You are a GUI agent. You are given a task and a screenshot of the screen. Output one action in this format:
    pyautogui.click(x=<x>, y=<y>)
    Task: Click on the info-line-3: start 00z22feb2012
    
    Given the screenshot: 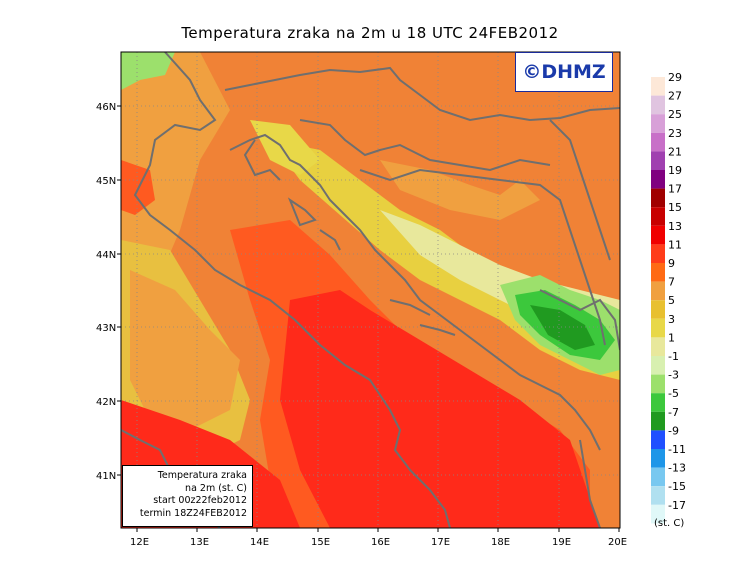 What is the action you would take?
    pyautogui.click(x=200, y=500)
    